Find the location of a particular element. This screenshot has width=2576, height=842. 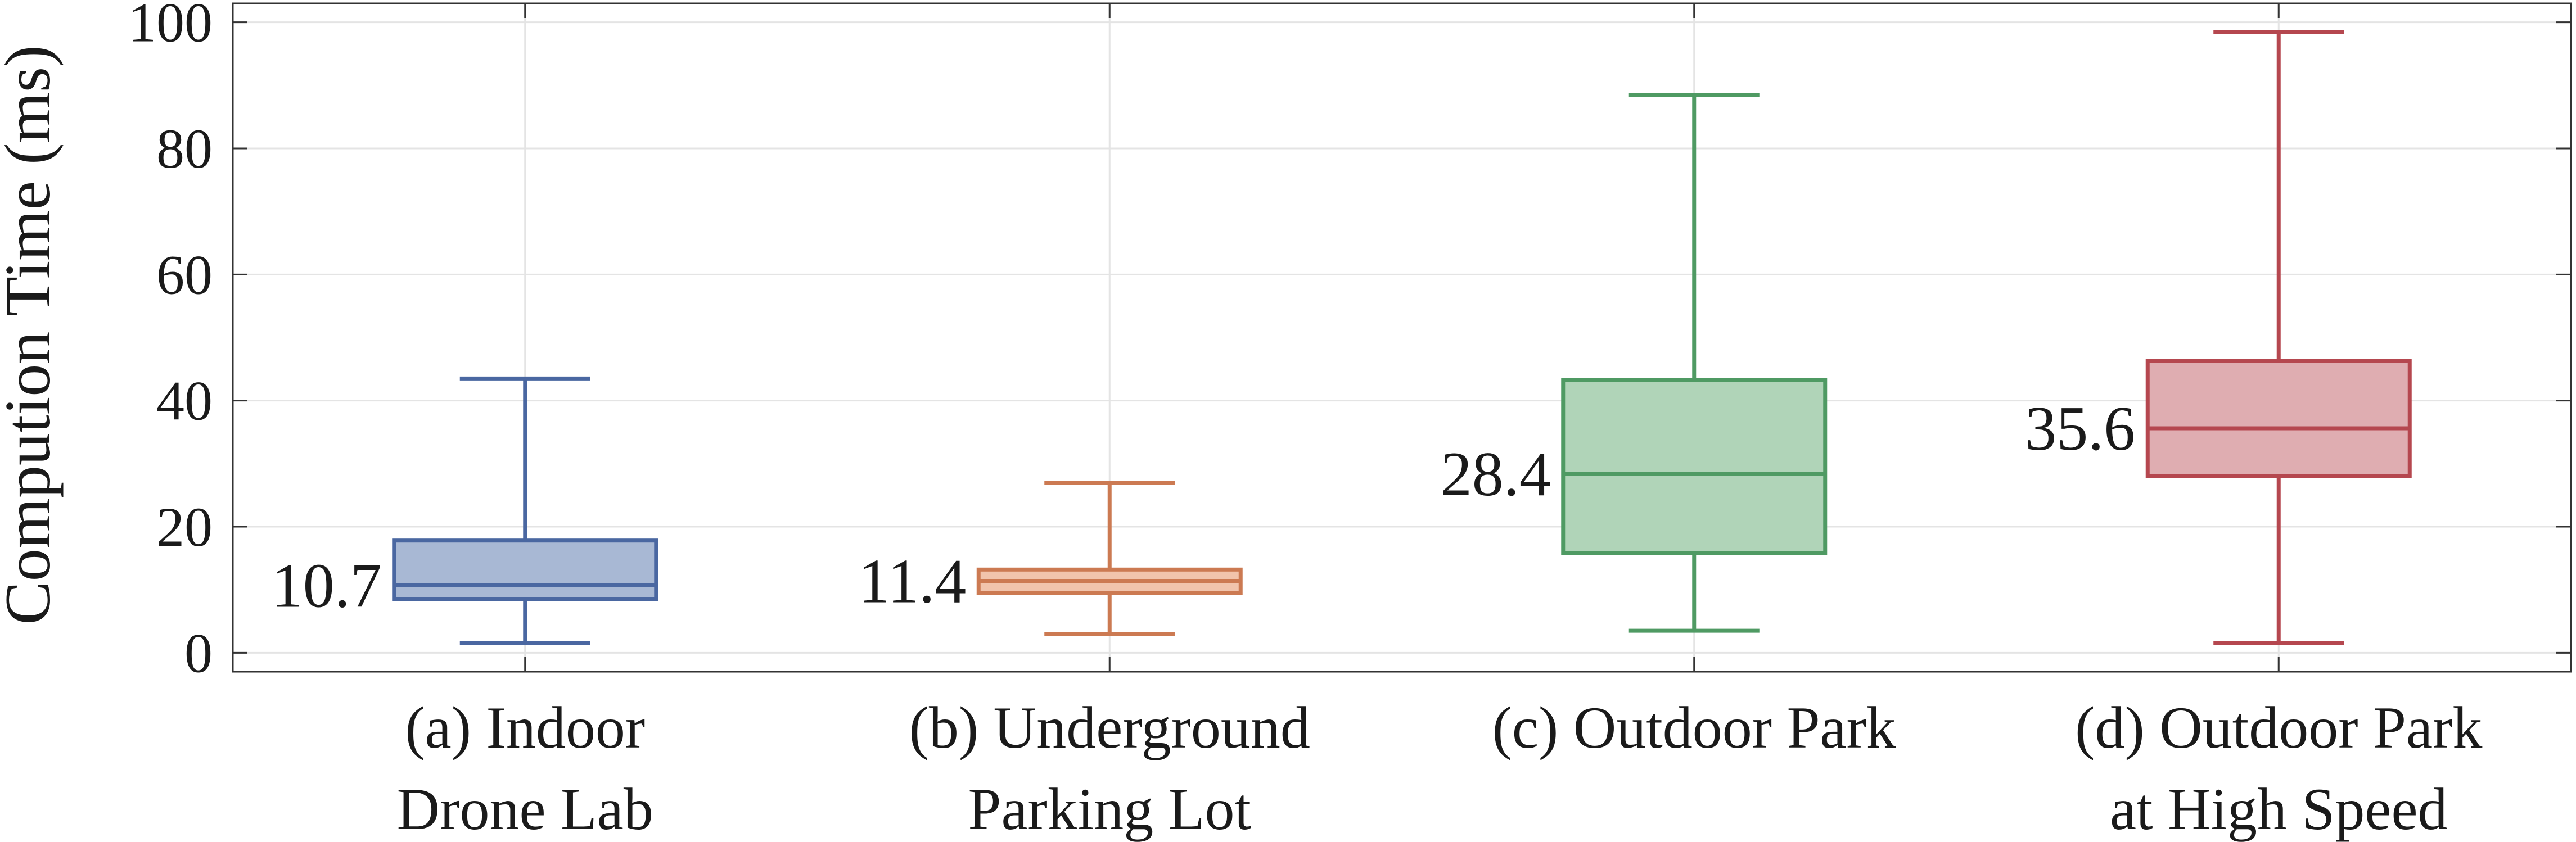

median-label: 11.4 is located at coordinates (912, 581).